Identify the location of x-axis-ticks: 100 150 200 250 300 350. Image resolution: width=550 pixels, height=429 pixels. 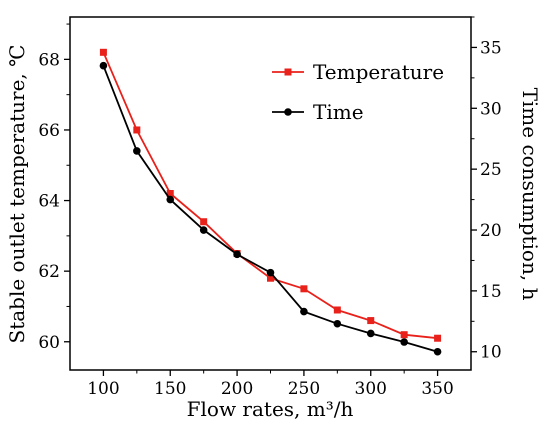
(270, 384).